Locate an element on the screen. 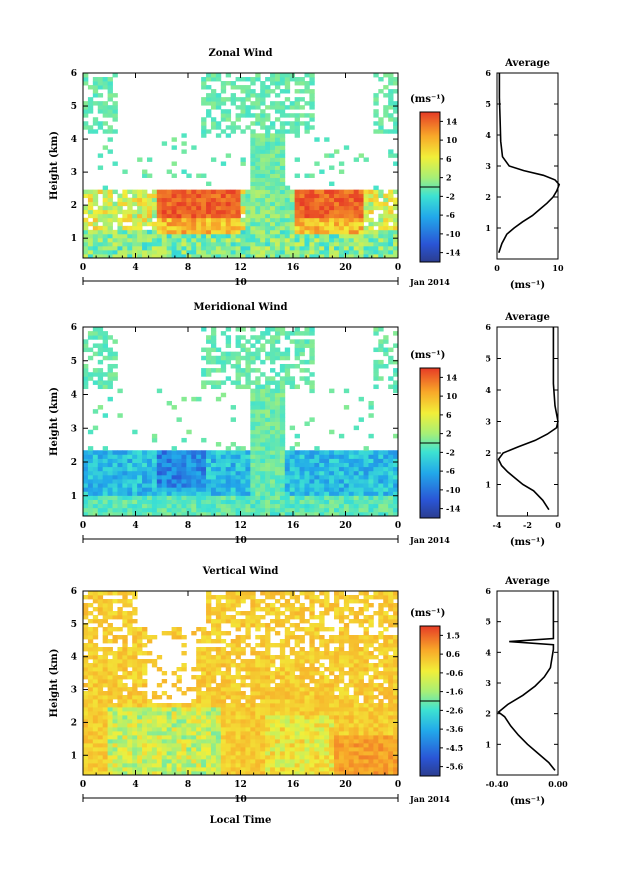  colorbar-tick-label: -10 is located at coordinates (453, 490).